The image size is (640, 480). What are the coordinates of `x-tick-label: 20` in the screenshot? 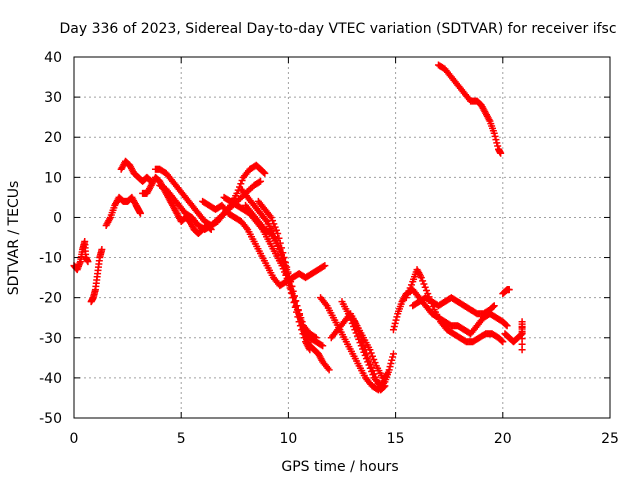 It's located at (503, 439).